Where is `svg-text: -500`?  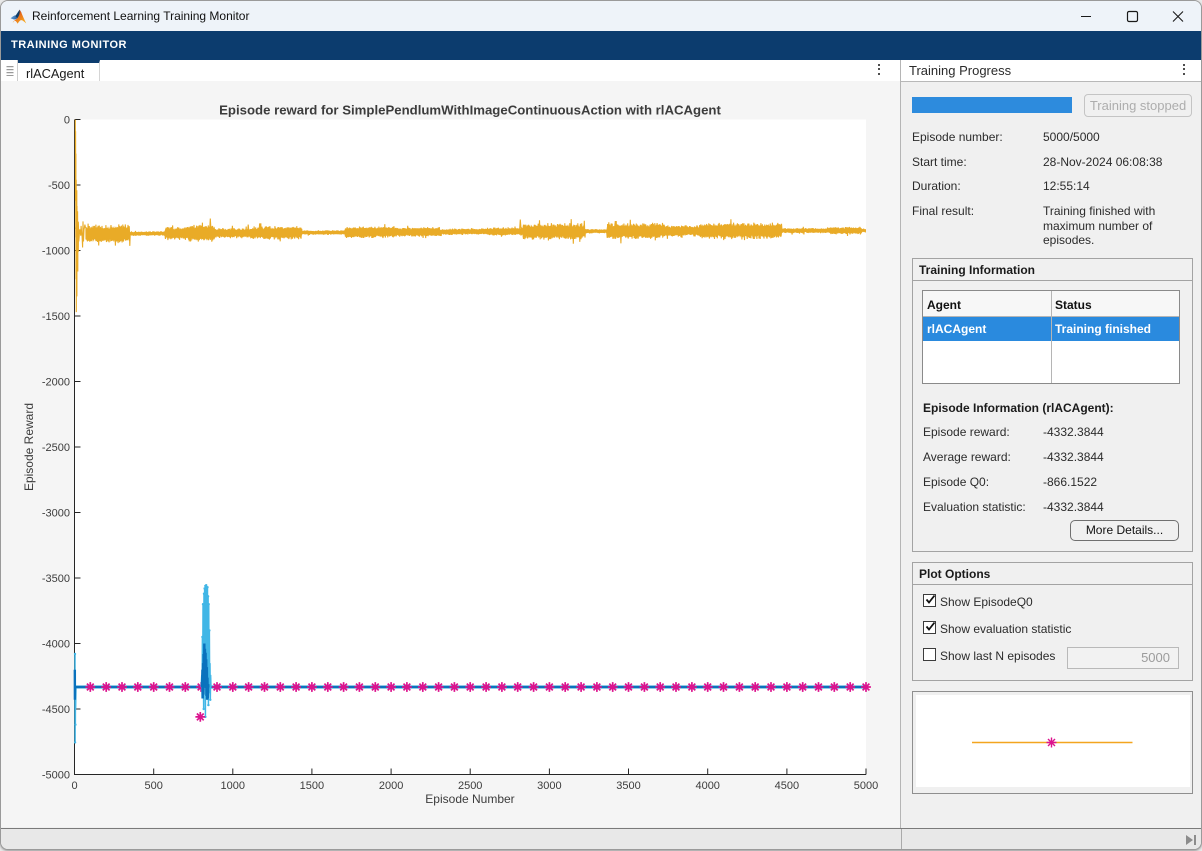
svg-text: -500 is located at coordinates (59, 186).